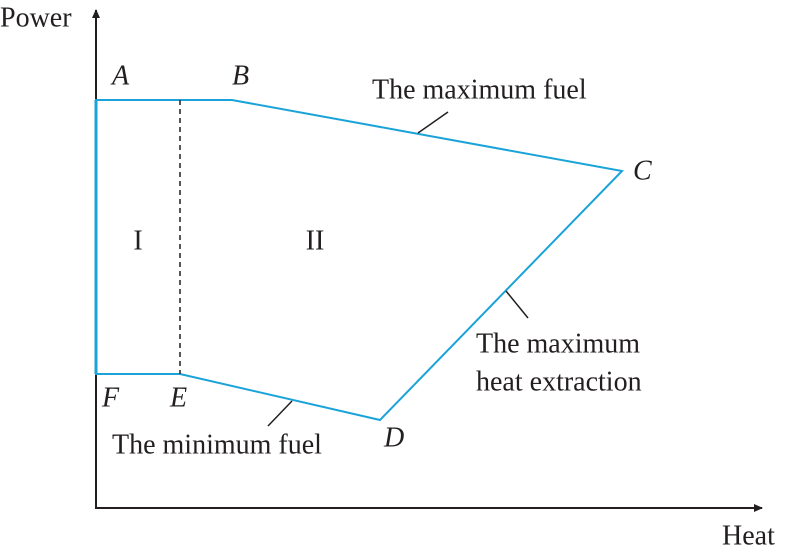 The width and height of the screenshot is (785, 557). Describe the element at coordinates (642, 170) in the screenshot. I see `point-label: C` at that location.